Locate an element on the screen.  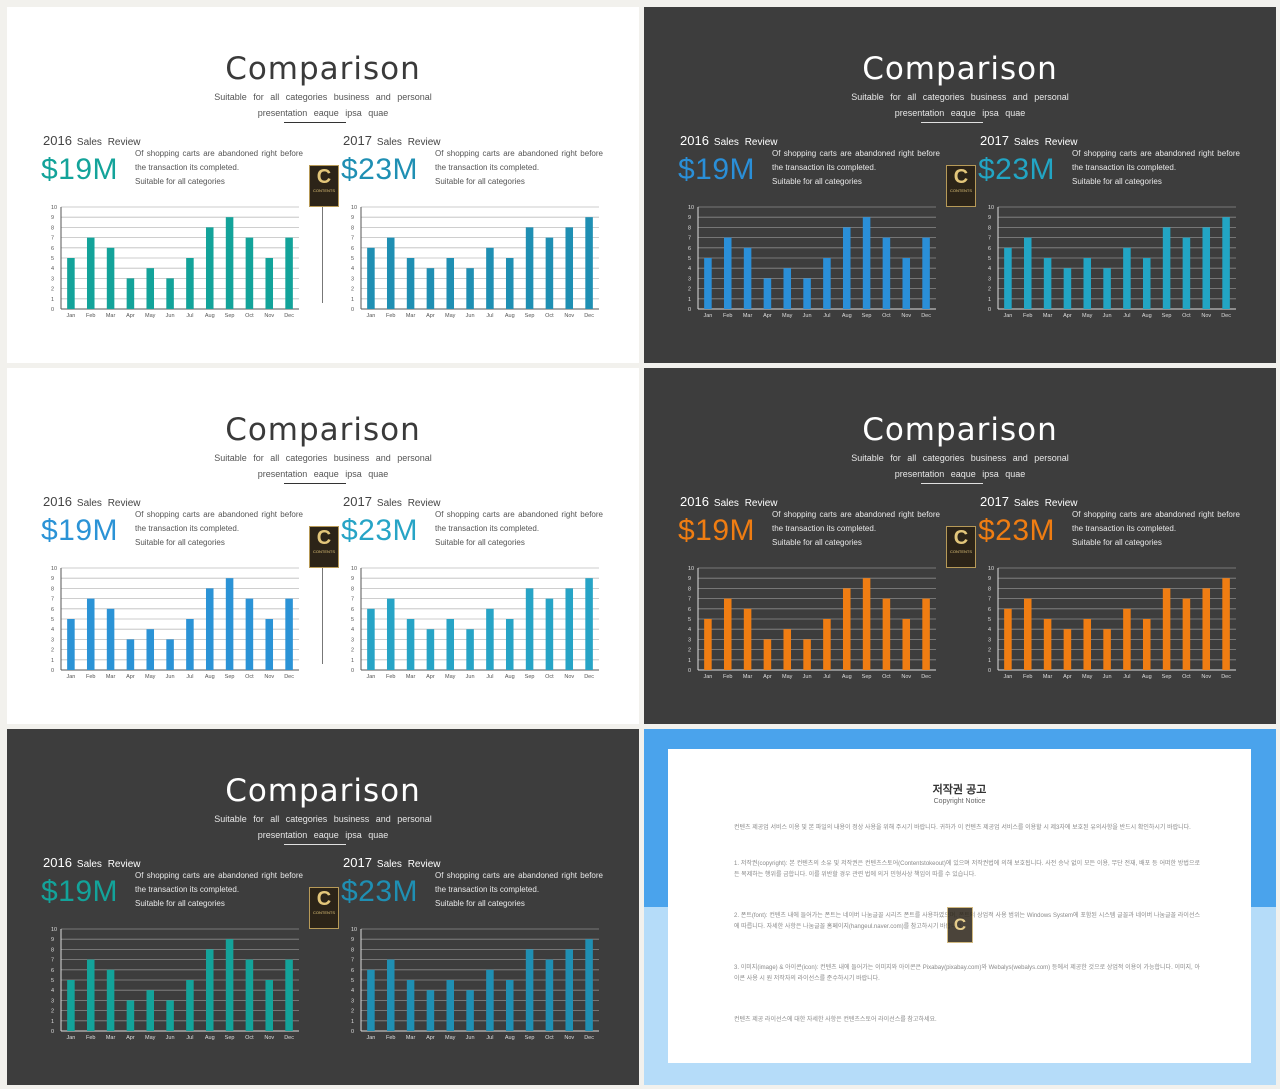
logo-badge: C is located at coordinates (960, 925).